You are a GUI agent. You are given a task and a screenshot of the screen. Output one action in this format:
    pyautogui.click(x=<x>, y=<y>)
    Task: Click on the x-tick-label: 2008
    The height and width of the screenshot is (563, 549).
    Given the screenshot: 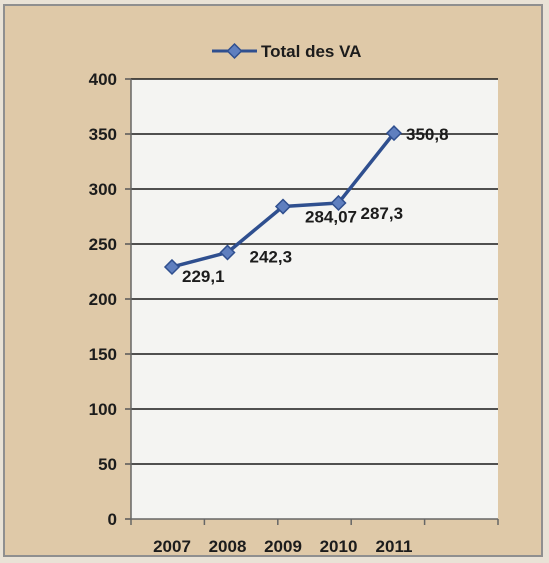 What is the action you would take?
    pyautogui.click(x=228, y=546)
    